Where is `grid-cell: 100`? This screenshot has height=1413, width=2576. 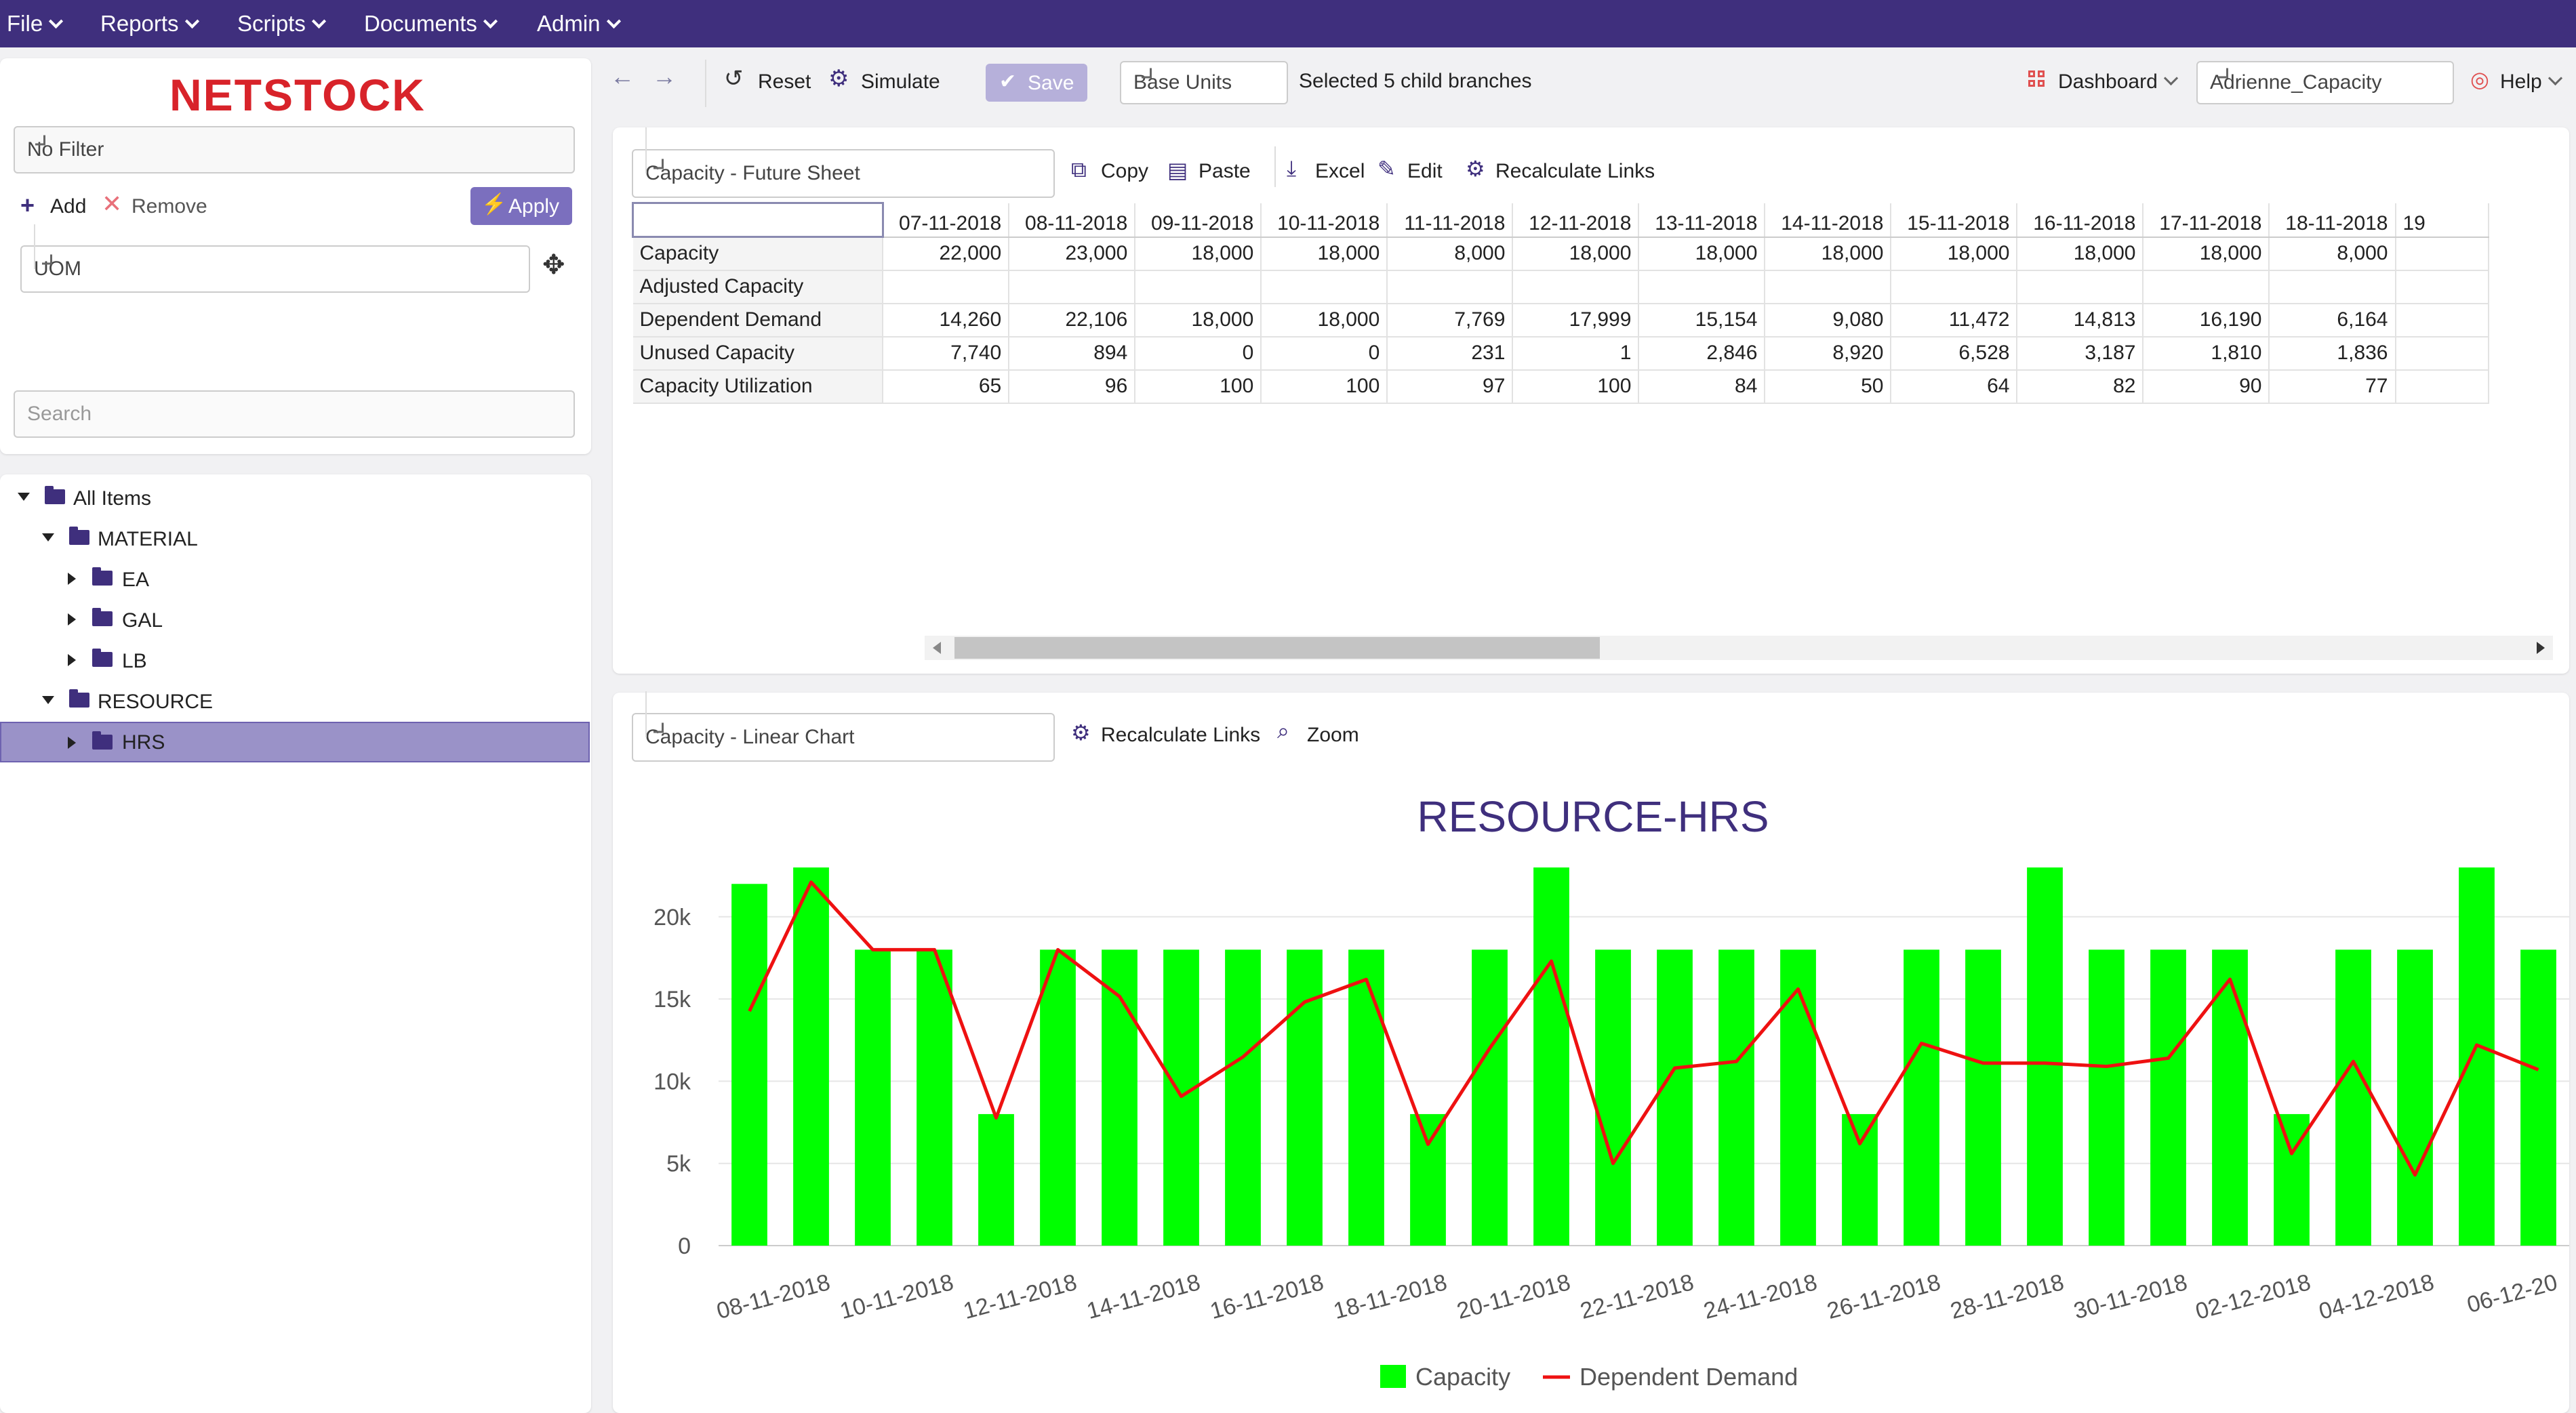
grid-cell: 100 is located at coordinates (1324, 386).